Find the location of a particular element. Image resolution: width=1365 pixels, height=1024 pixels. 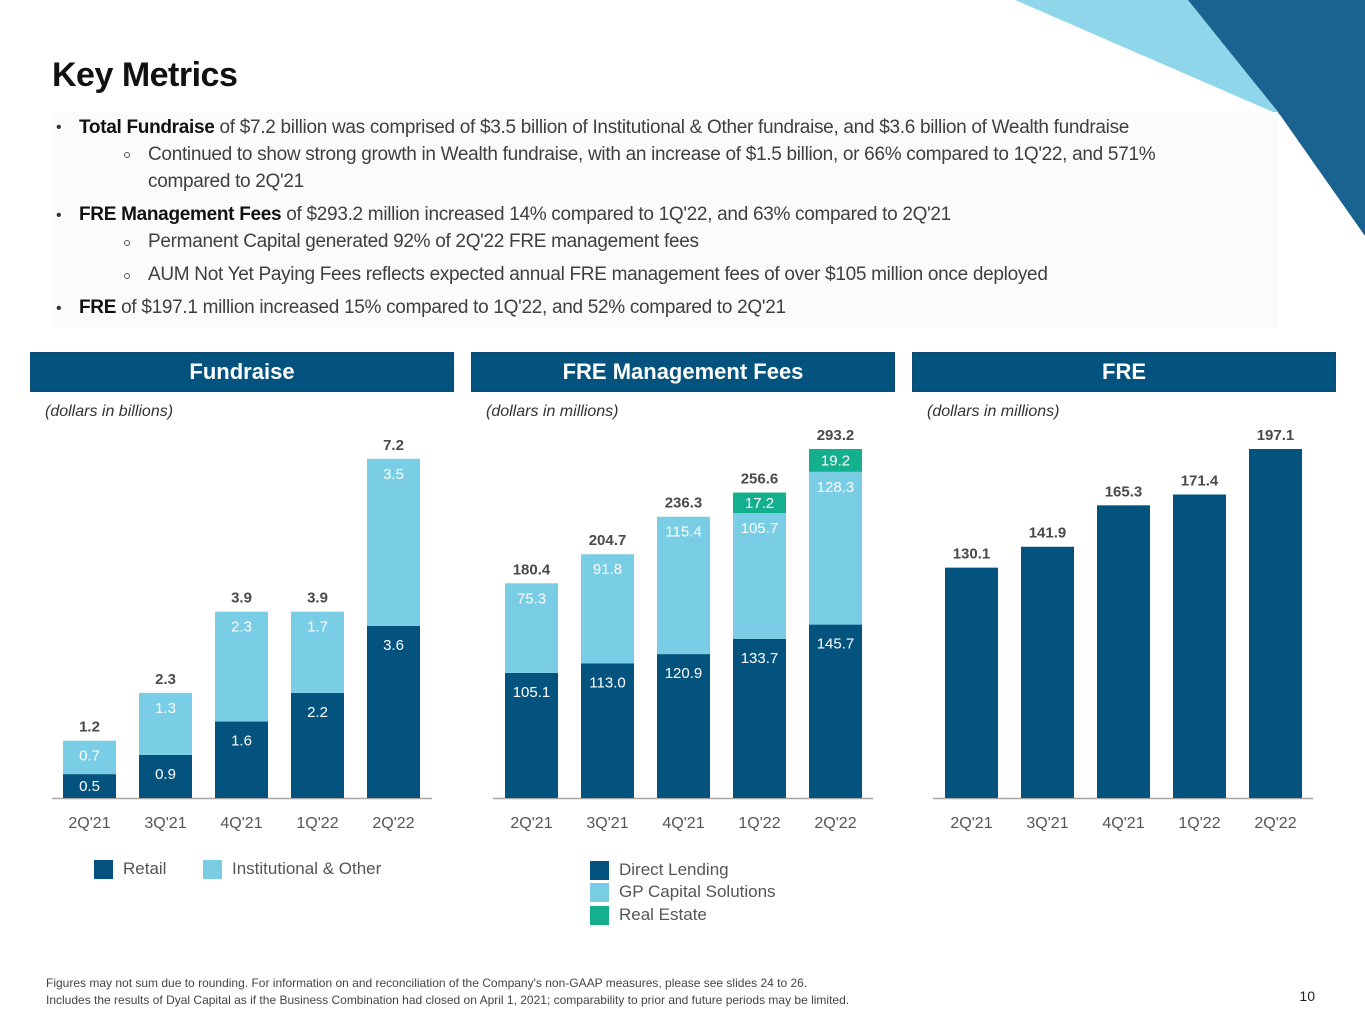

legend-swatch-institutional is located at coordinates (212, 869).